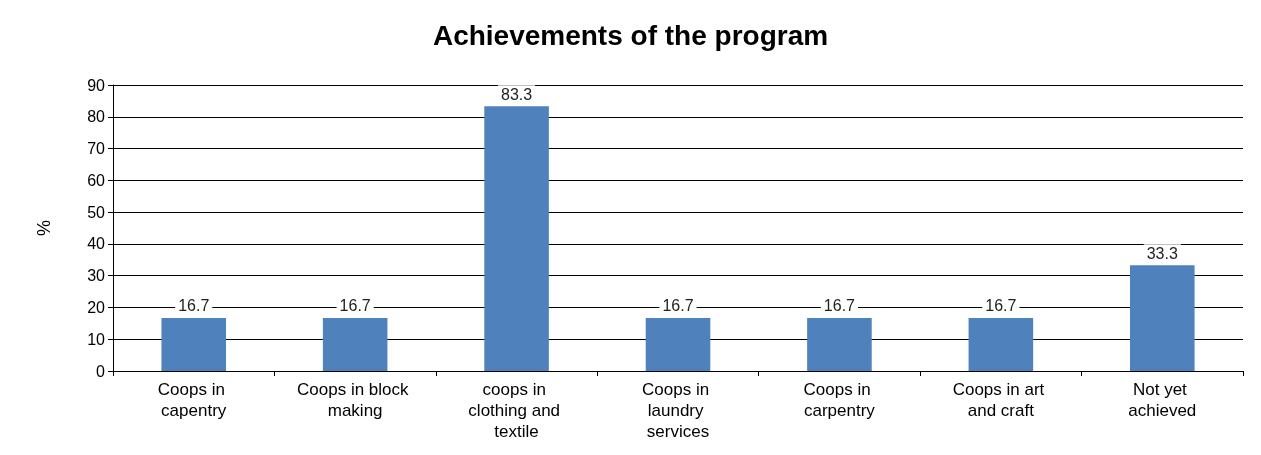 This screenshot has height=455, width=1261. What do you see at coordinates (1162, 253) in the screenshot?
I see `data-label: 33.3` at bounding box center [1162, 253].